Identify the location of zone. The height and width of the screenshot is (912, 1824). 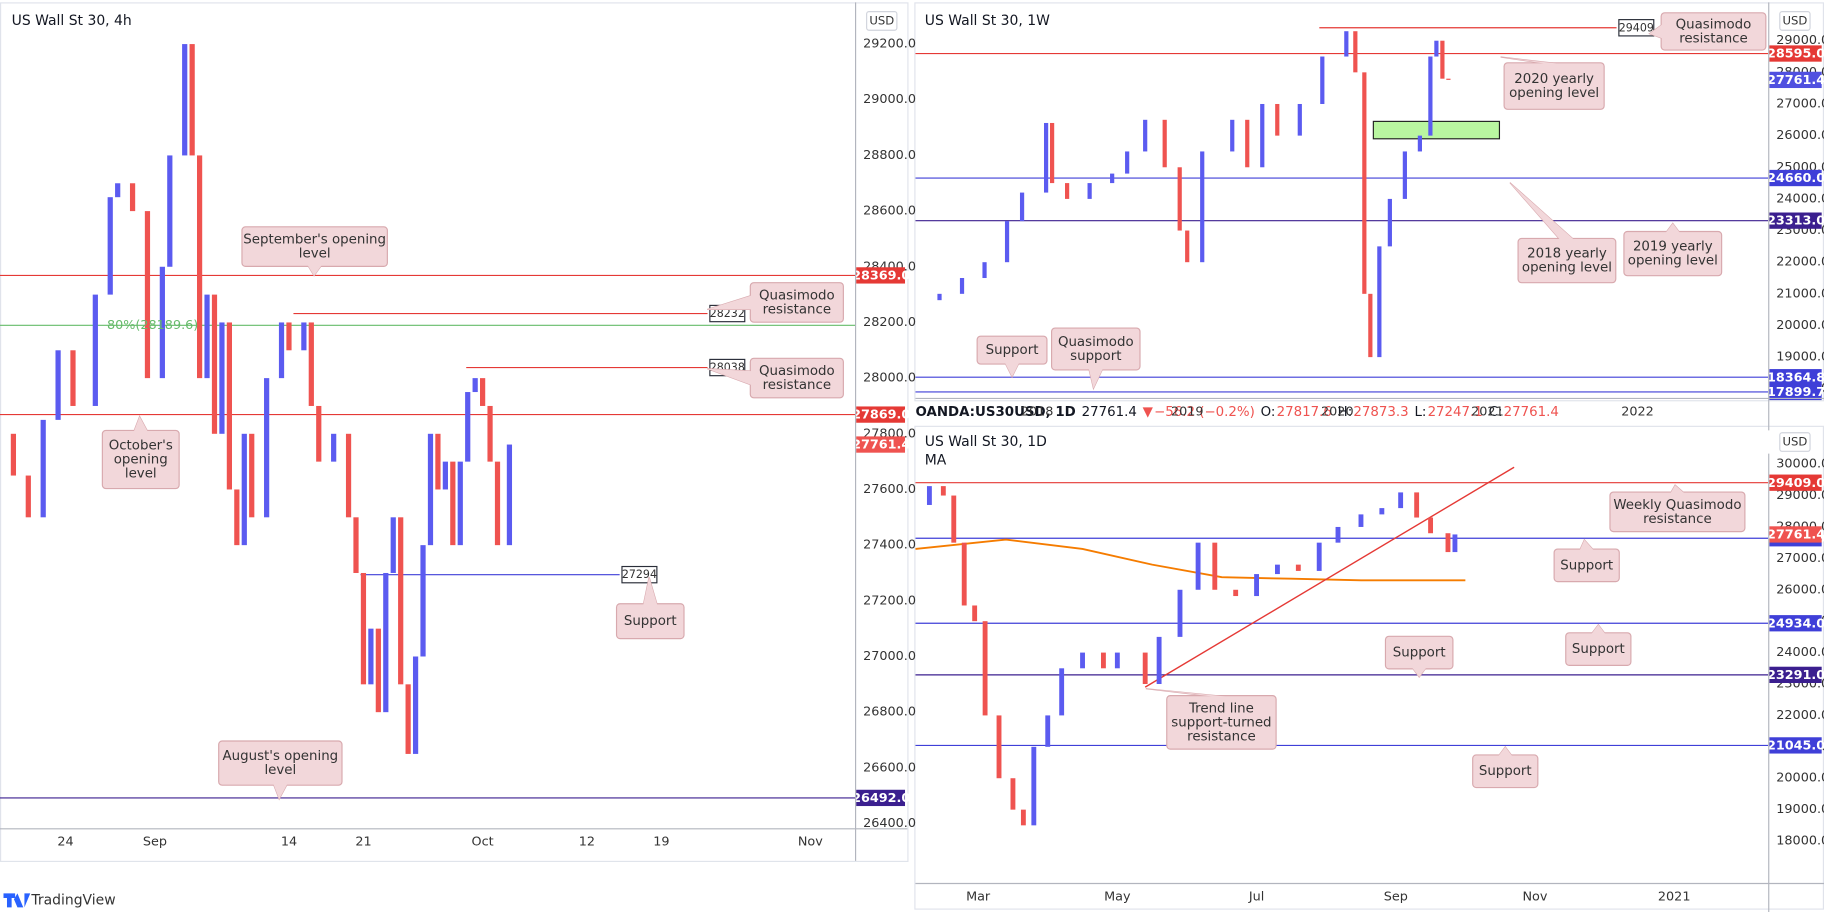
(1436, 130).